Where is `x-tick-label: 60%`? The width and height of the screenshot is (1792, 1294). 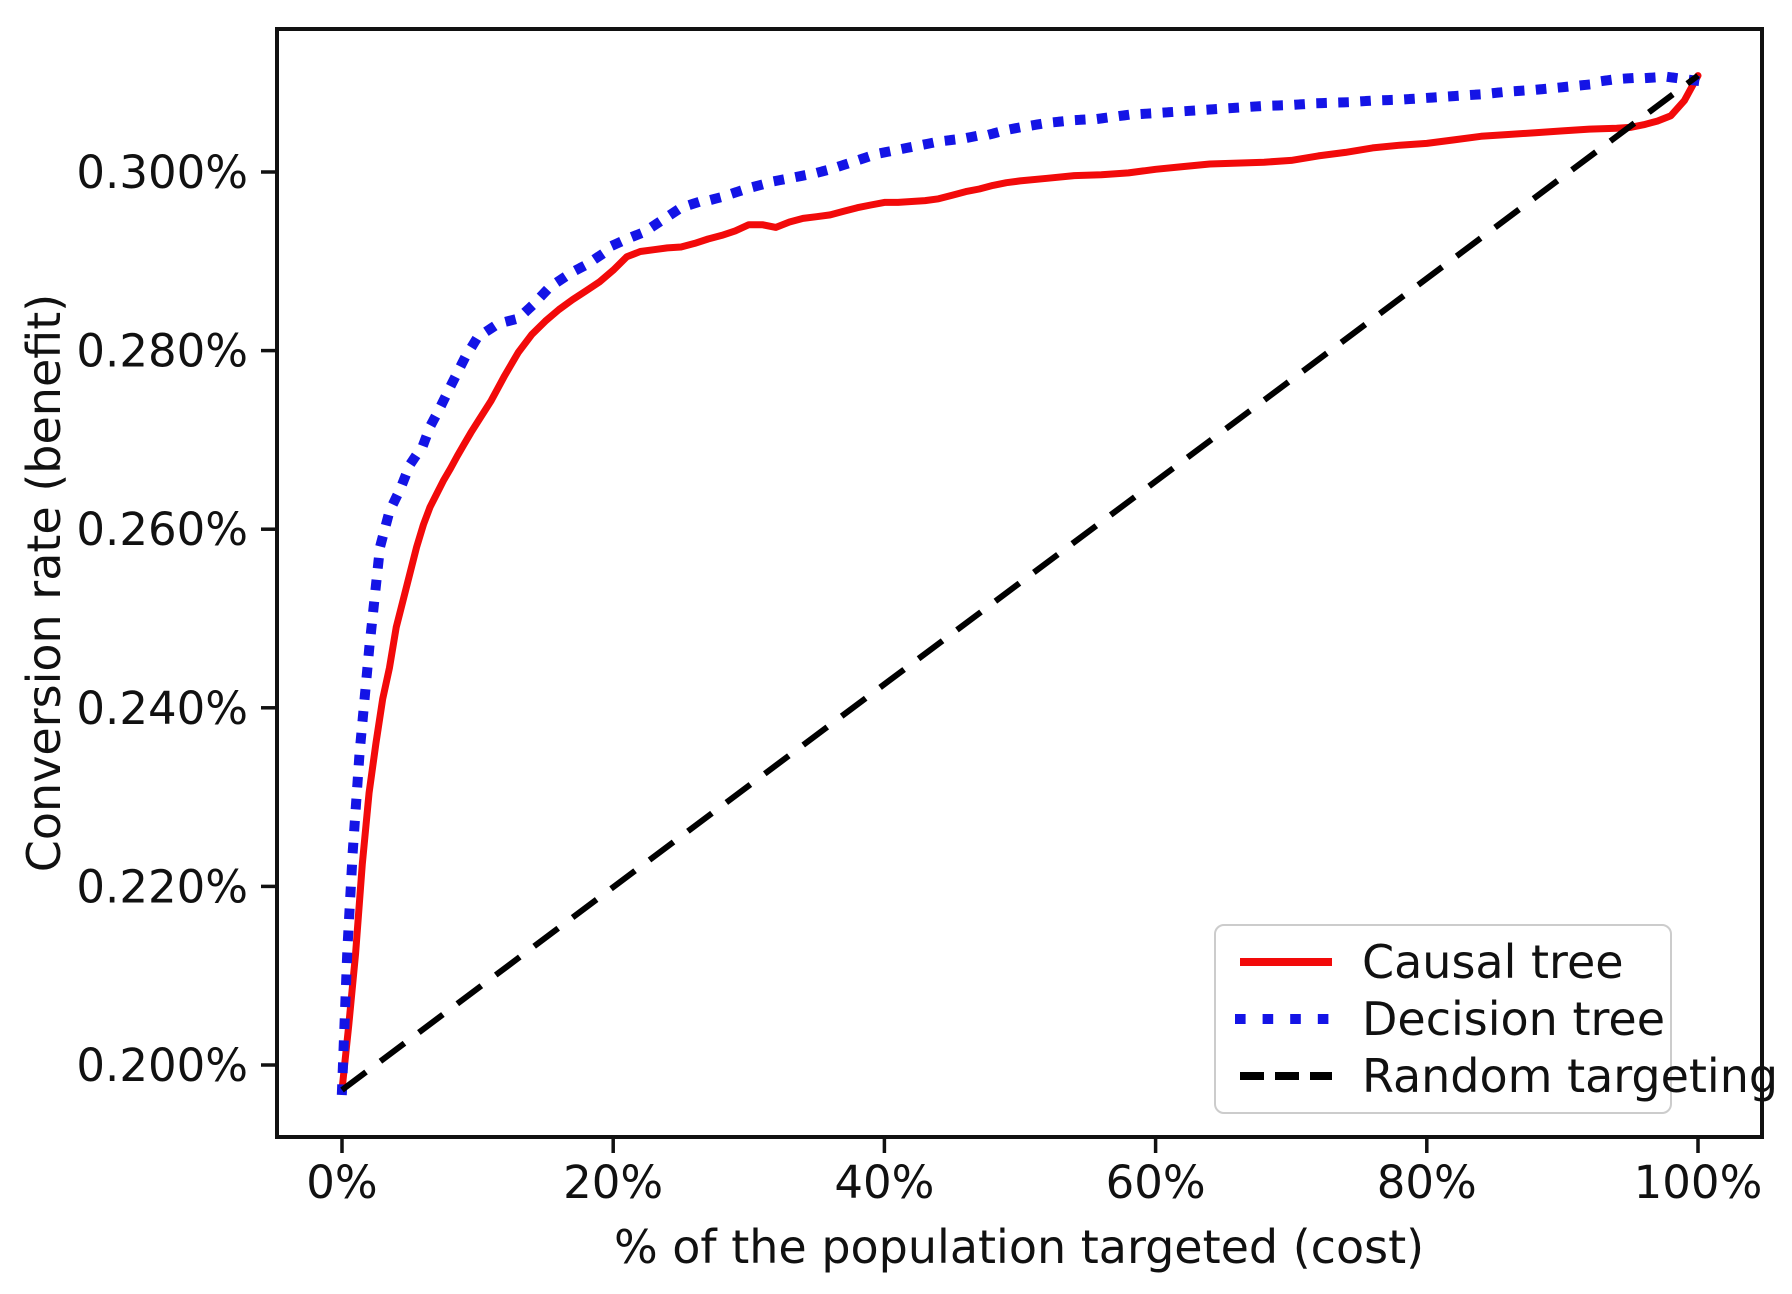 x-tick-label: 60% is located at coordinates (1156, 1182).